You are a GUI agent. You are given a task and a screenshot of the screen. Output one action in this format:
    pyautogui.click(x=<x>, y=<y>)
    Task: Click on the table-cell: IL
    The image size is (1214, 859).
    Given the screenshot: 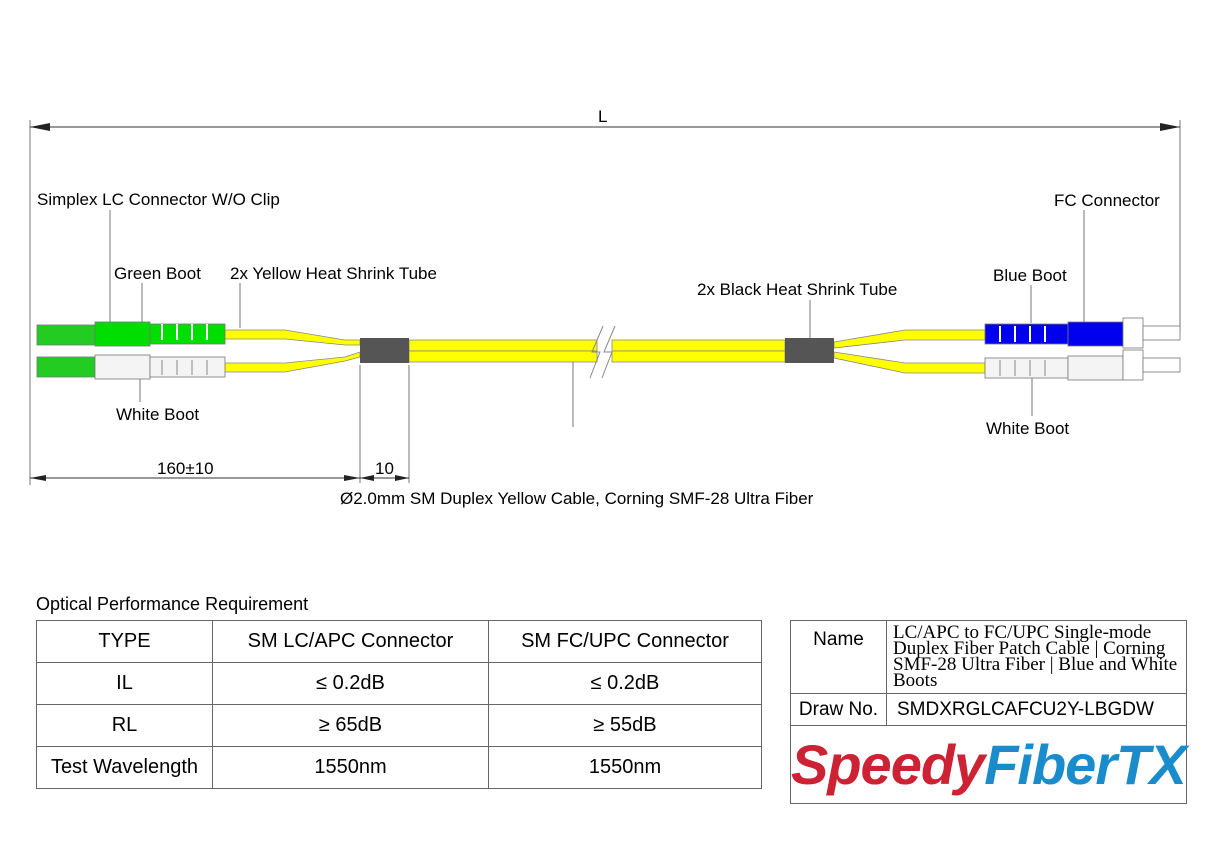 What is the action you would take?
    pyautogui.click(x=124, y=683)
    